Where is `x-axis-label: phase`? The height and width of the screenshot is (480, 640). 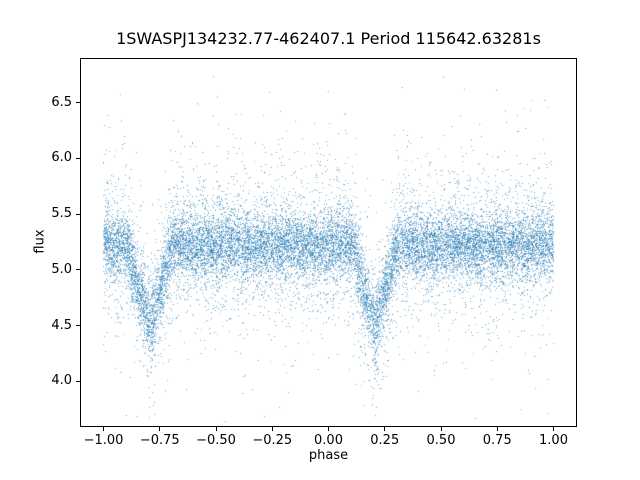 x-axis-label: phase is located at coordinates (328, 455).